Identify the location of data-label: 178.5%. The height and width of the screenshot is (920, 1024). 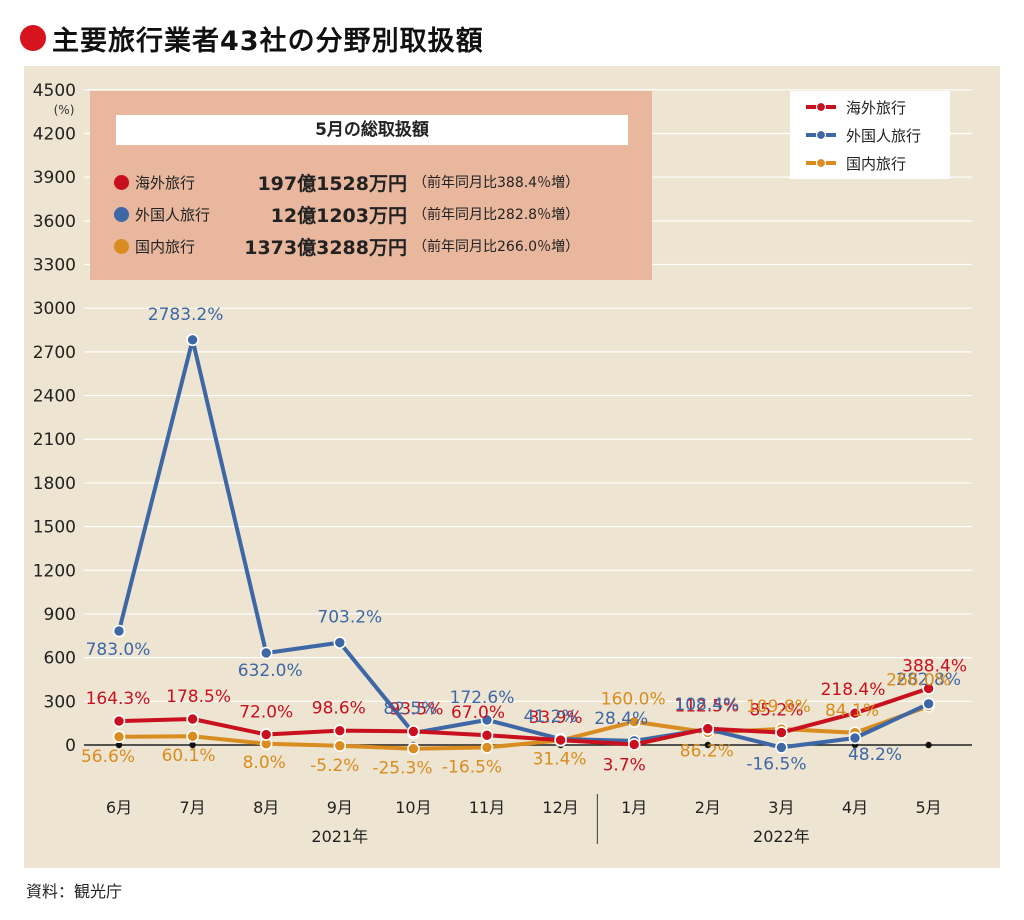
(198, 697).